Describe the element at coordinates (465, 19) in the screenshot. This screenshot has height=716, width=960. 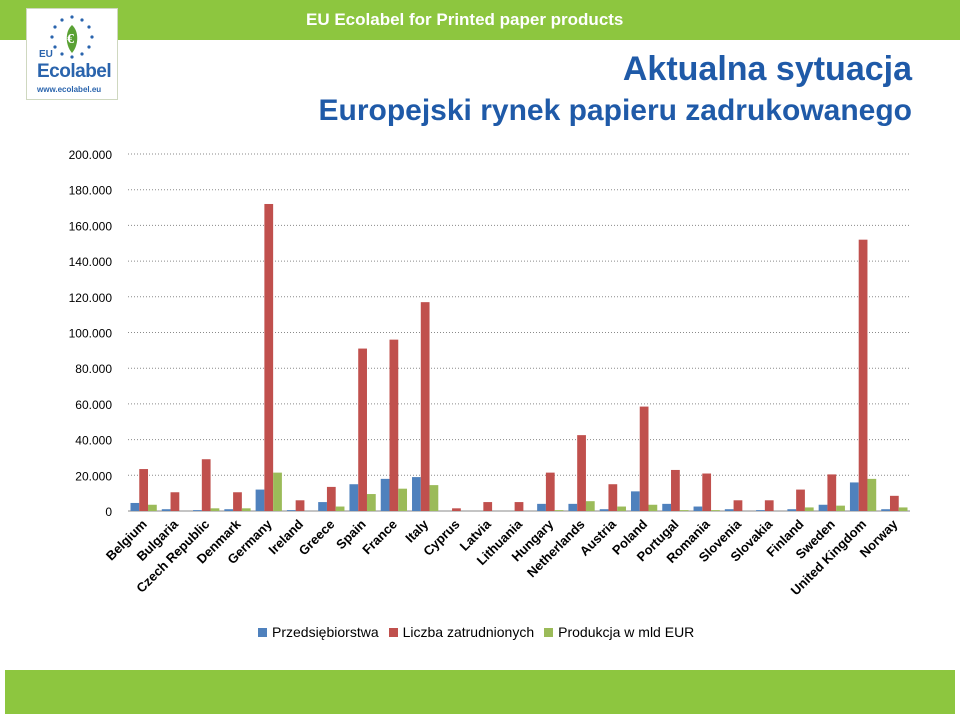
I see `header-title: EU Ecolabel for Printed paper products` at that location.